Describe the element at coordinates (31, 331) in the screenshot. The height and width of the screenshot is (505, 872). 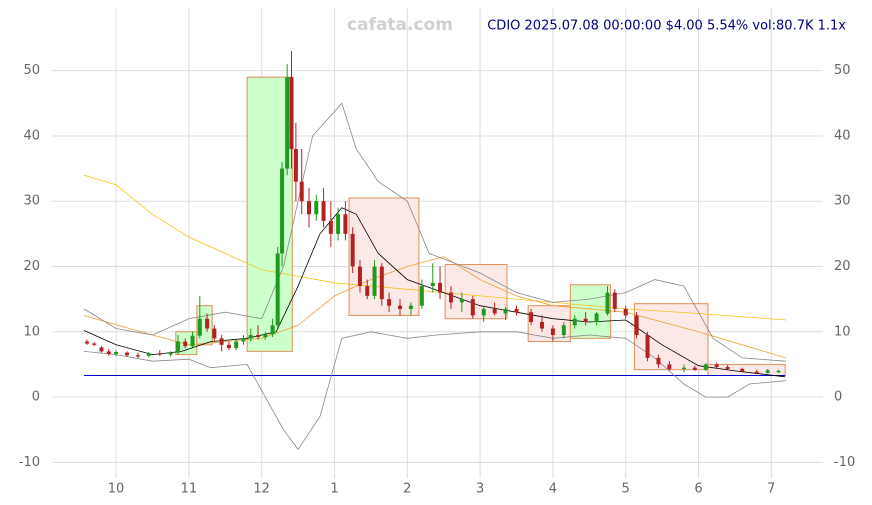
I see `y-tick-label: 10` at that location.